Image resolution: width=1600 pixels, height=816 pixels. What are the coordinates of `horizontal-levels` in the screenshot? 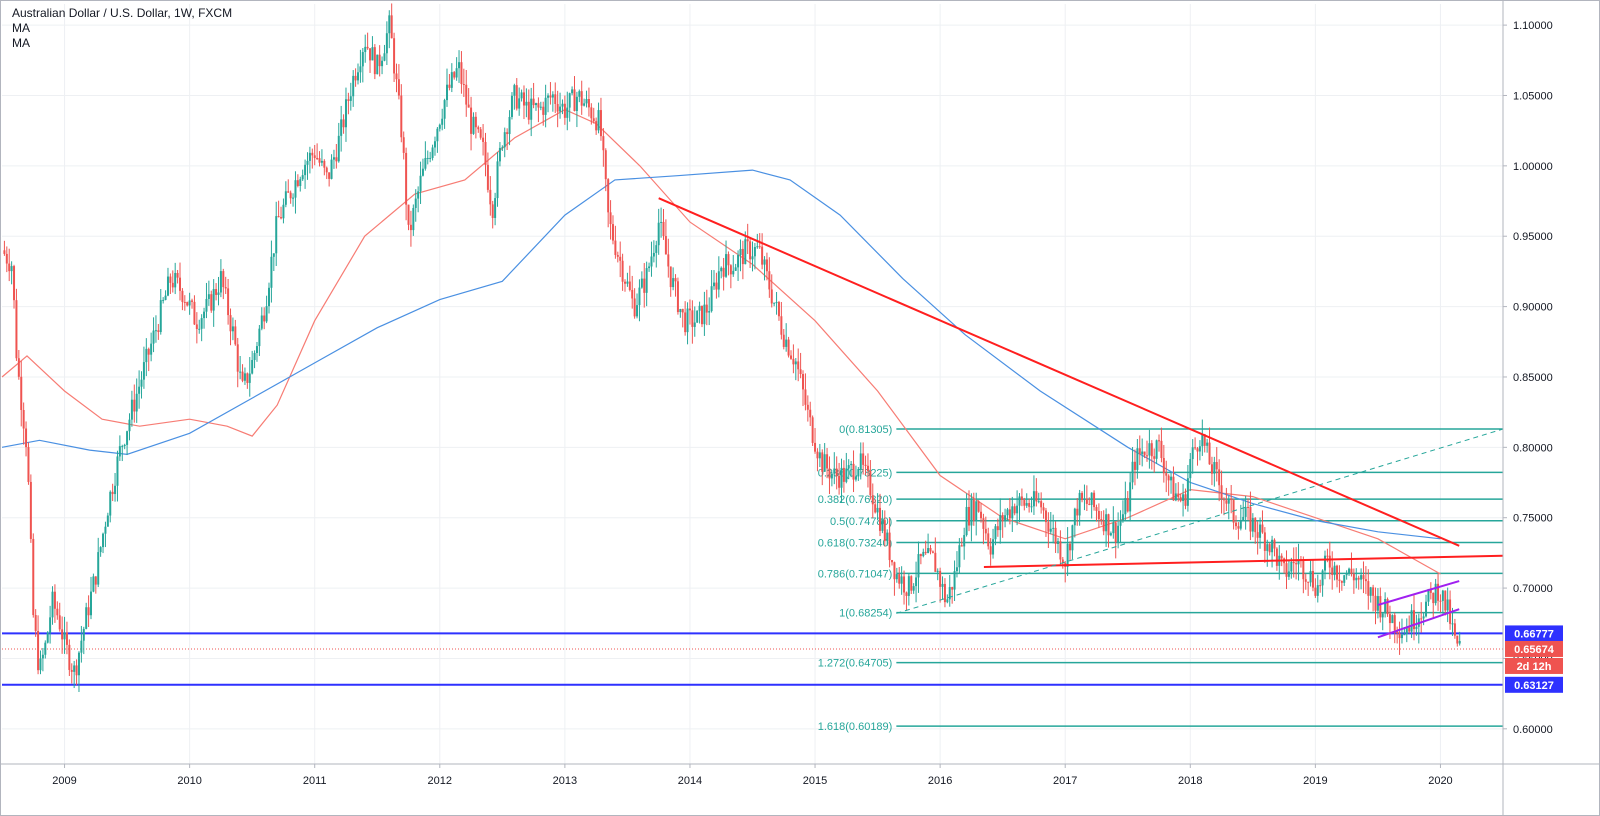 It's located at (752, 659).